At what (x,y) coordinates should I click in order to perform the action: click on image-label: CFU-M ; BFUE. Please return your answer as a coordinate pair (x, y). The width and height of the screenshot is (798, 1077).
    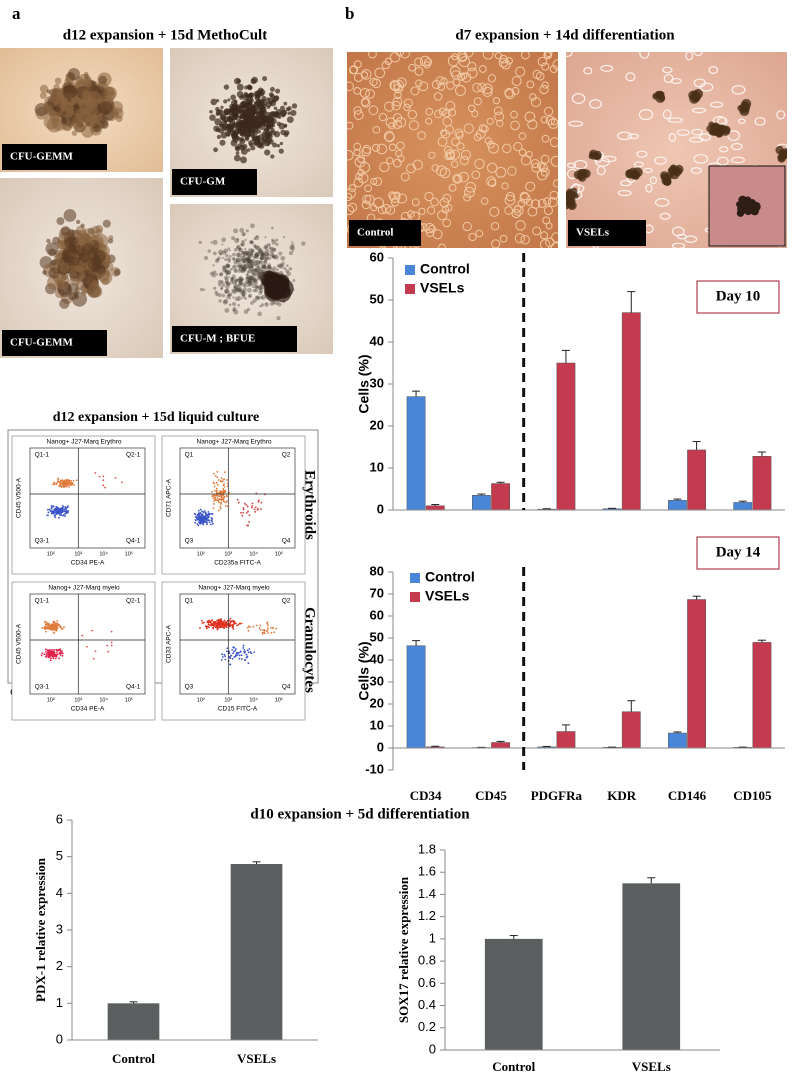
    Looking at the image, I should click on (217, 339).